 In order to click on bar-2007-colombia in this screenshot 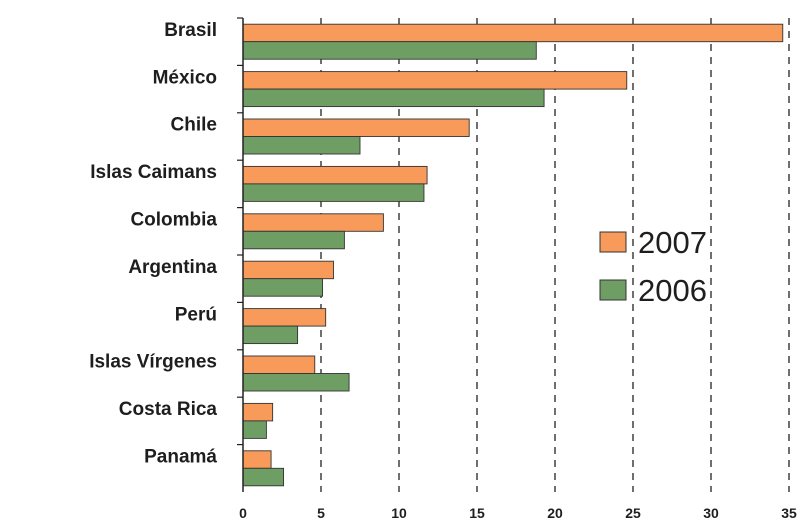, I will do `click(313, 222)`.